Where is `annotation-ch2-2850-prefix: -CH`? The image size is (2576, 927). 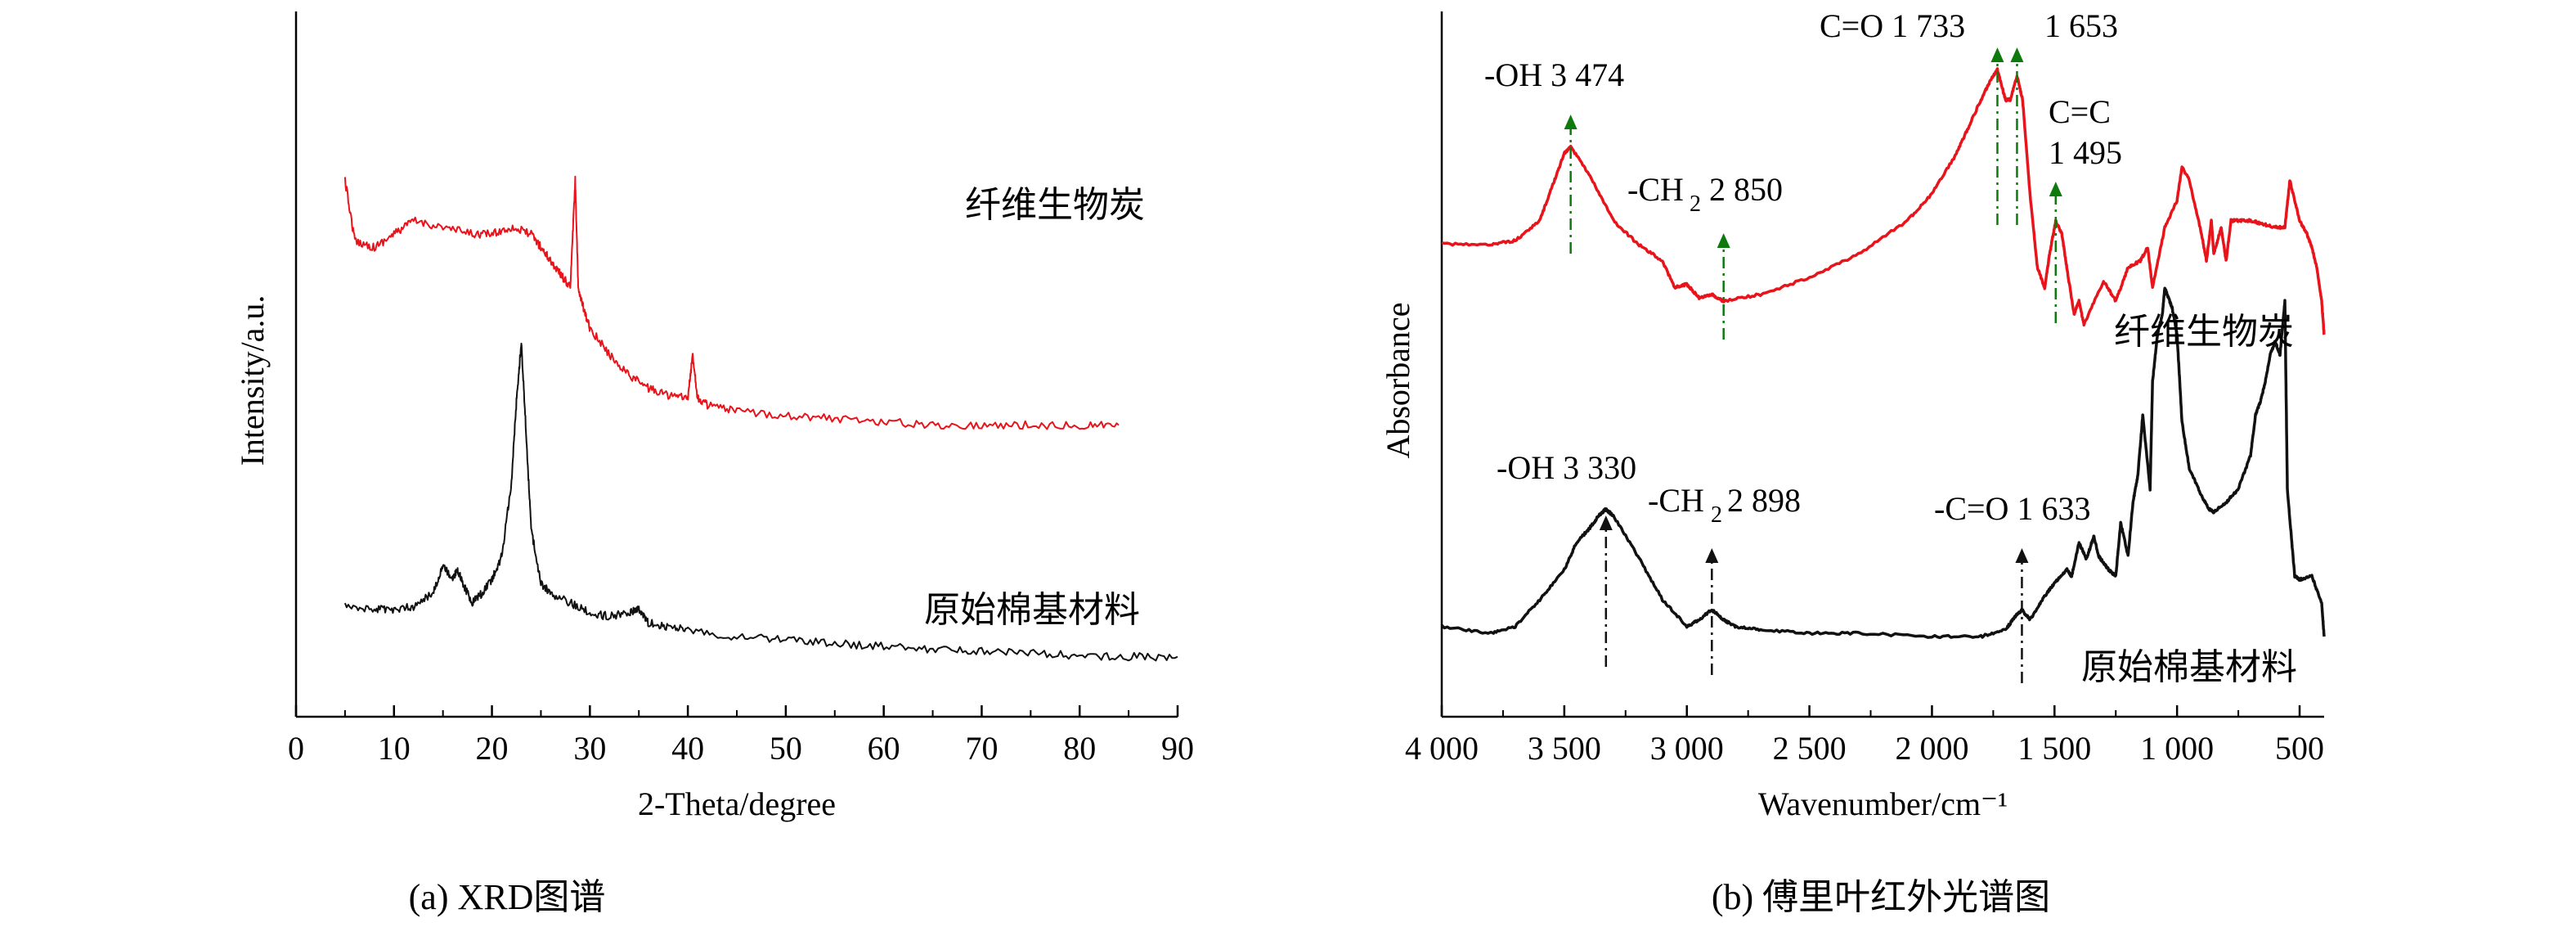 annotation-ch2-2850-prefix: -CH is located at coordinates (1655, 190).